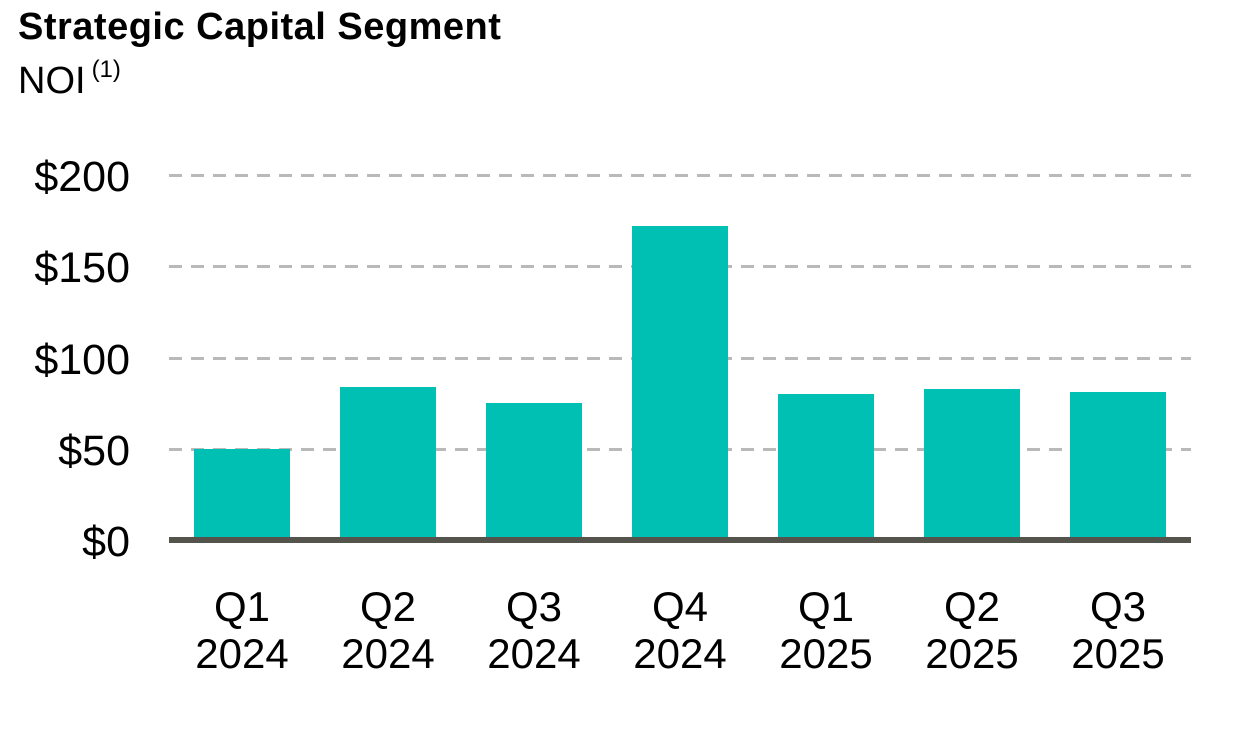  I want to click on x-axis-label-q1-2024: Q1 2024, so click(242, 630).